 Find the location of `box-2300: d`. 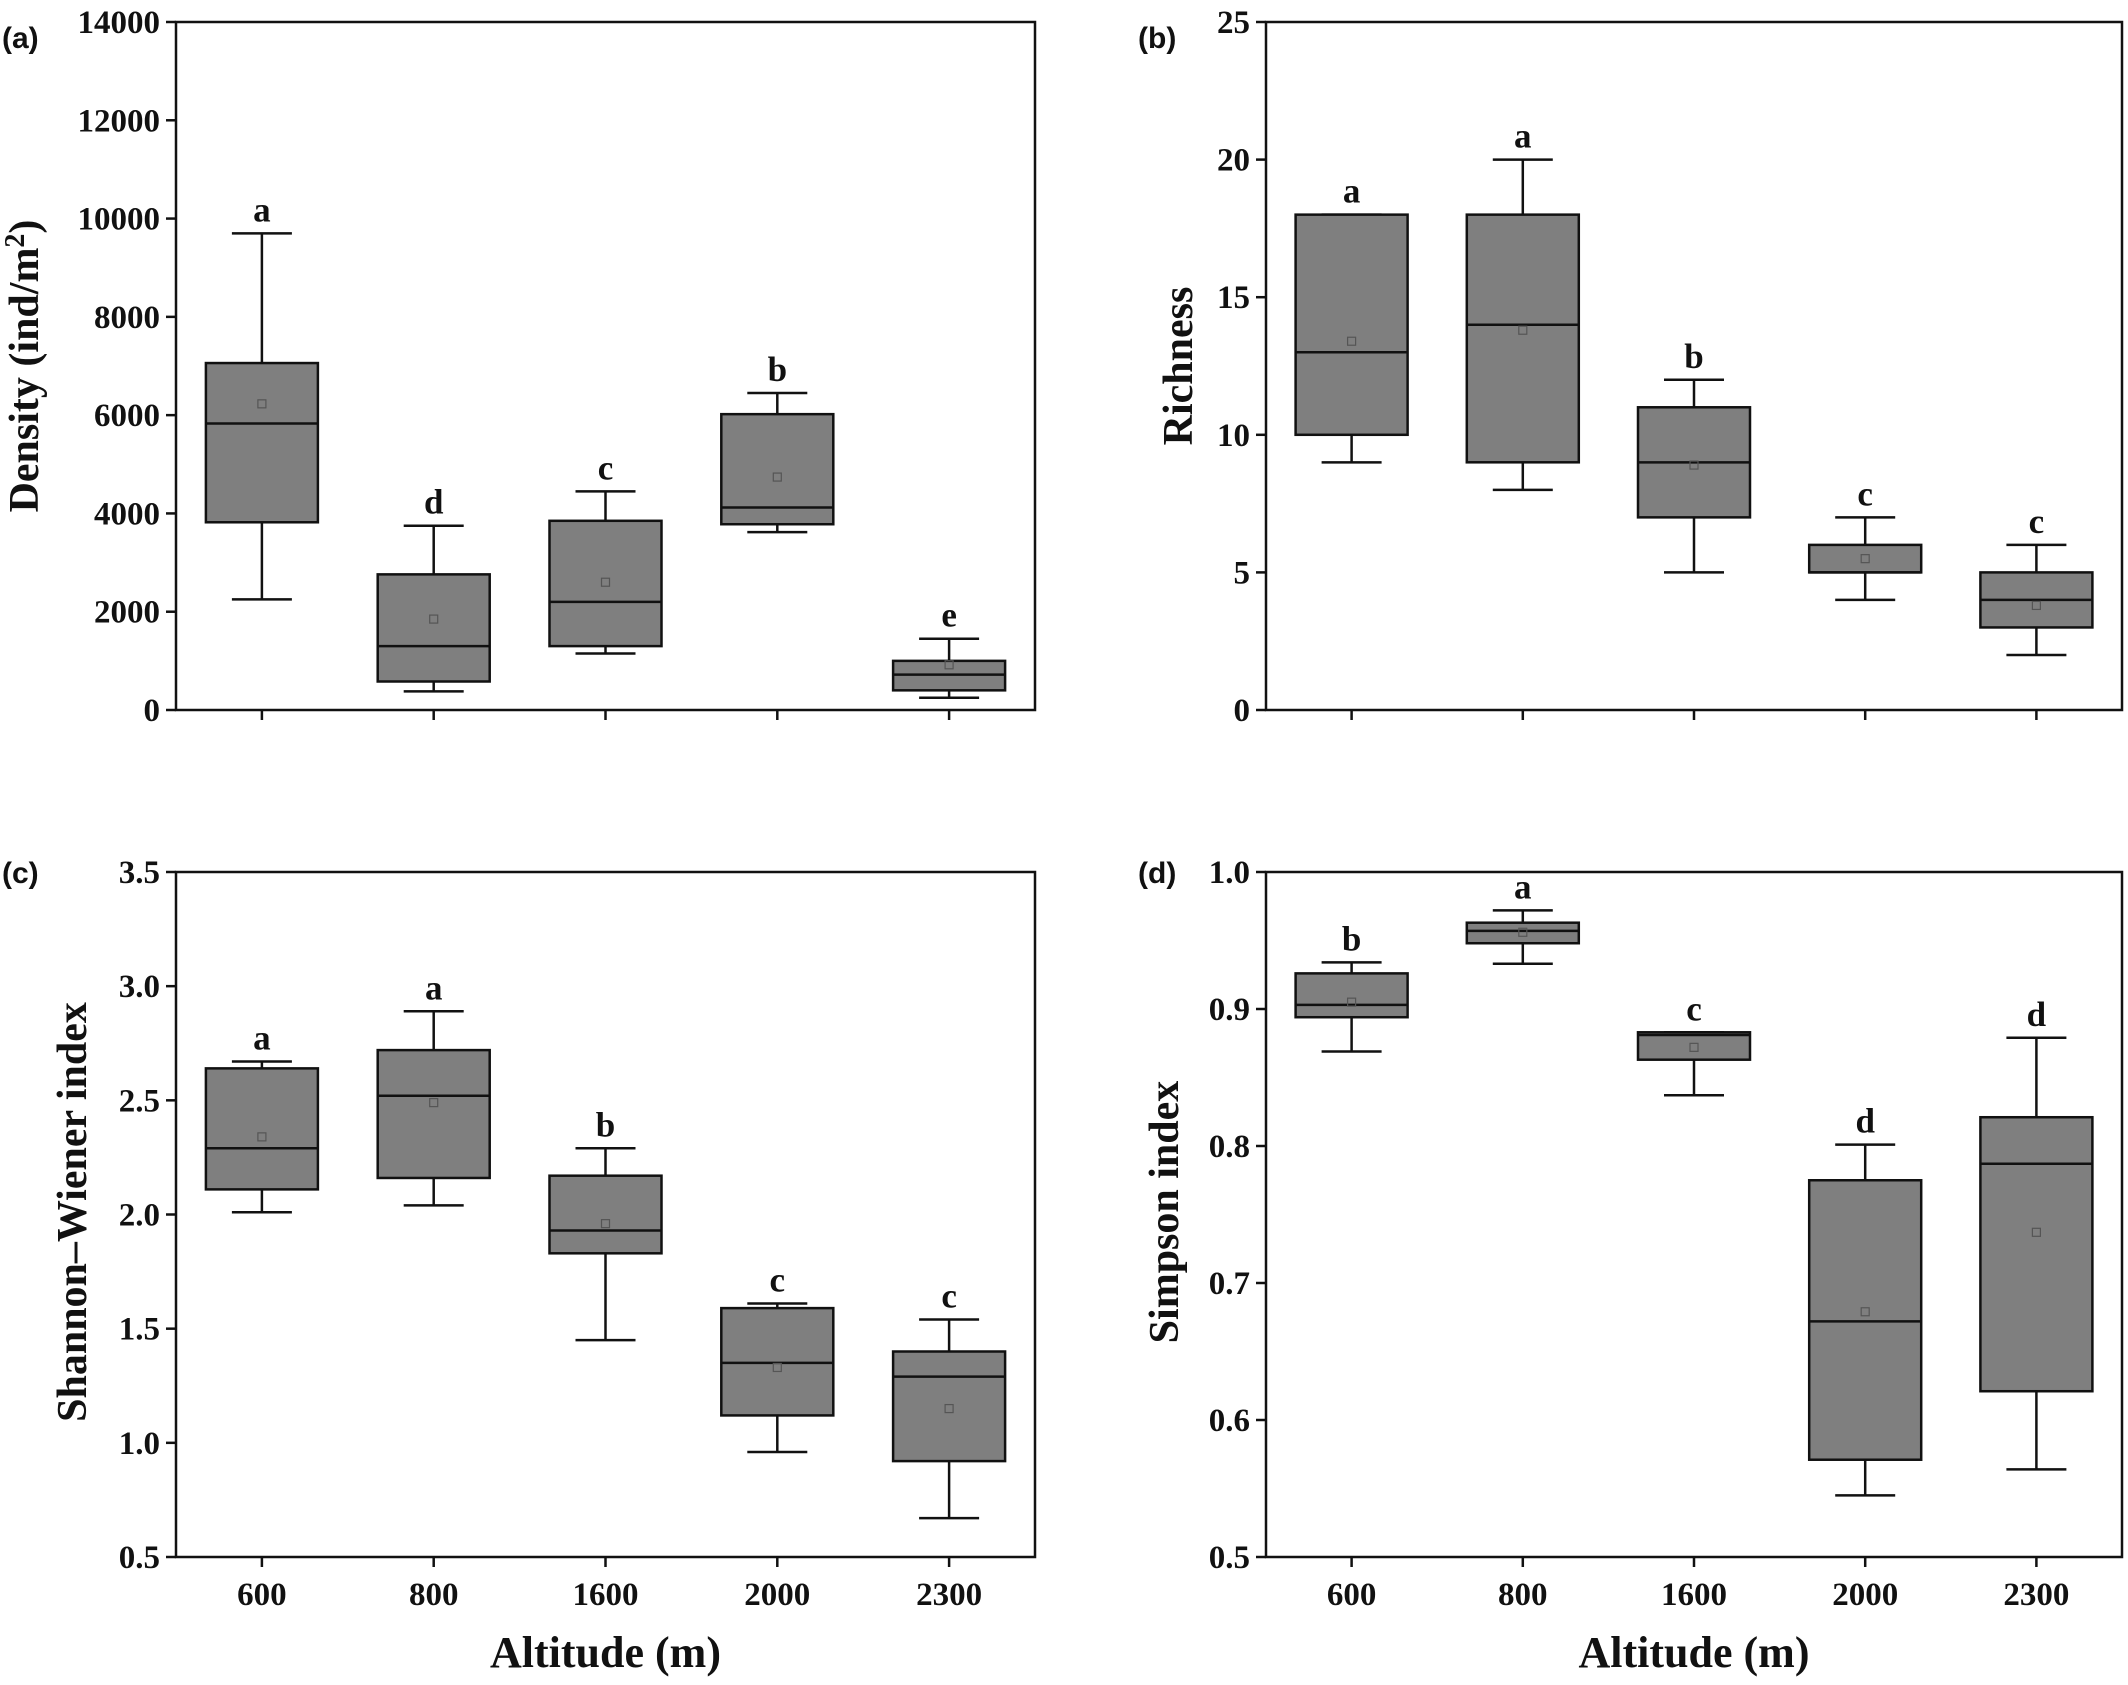

box-2300: d is located at coordinates (2036, 1233).